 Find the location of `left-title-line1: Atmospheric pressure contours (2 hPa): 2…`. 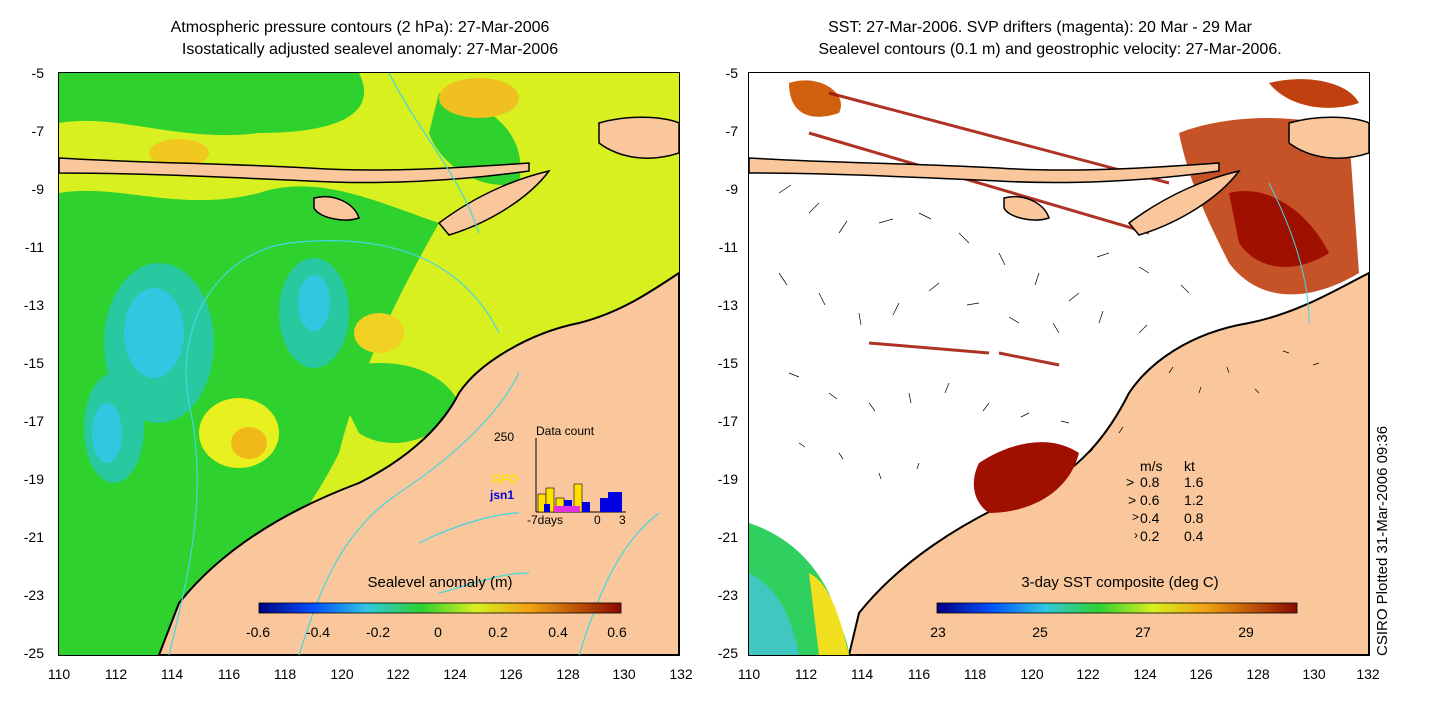

left-title-line1: Atmospheric pressure contours (2 hPa): 2… is located at coordinates (360, 27).